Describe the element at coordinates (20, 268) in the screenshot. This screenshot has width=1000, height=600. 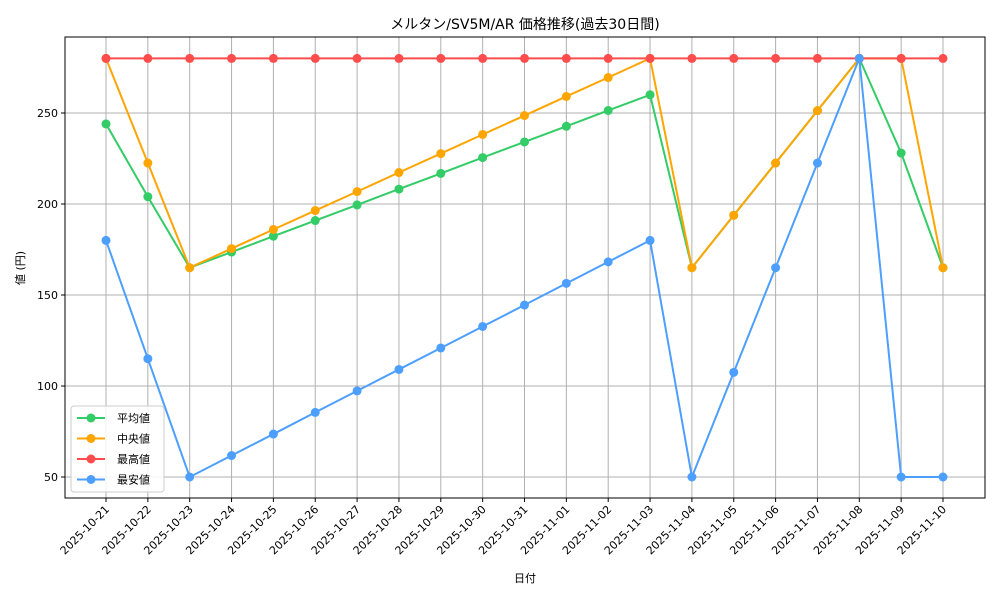
I see `y-axis-label: 値 (円)` at that location.